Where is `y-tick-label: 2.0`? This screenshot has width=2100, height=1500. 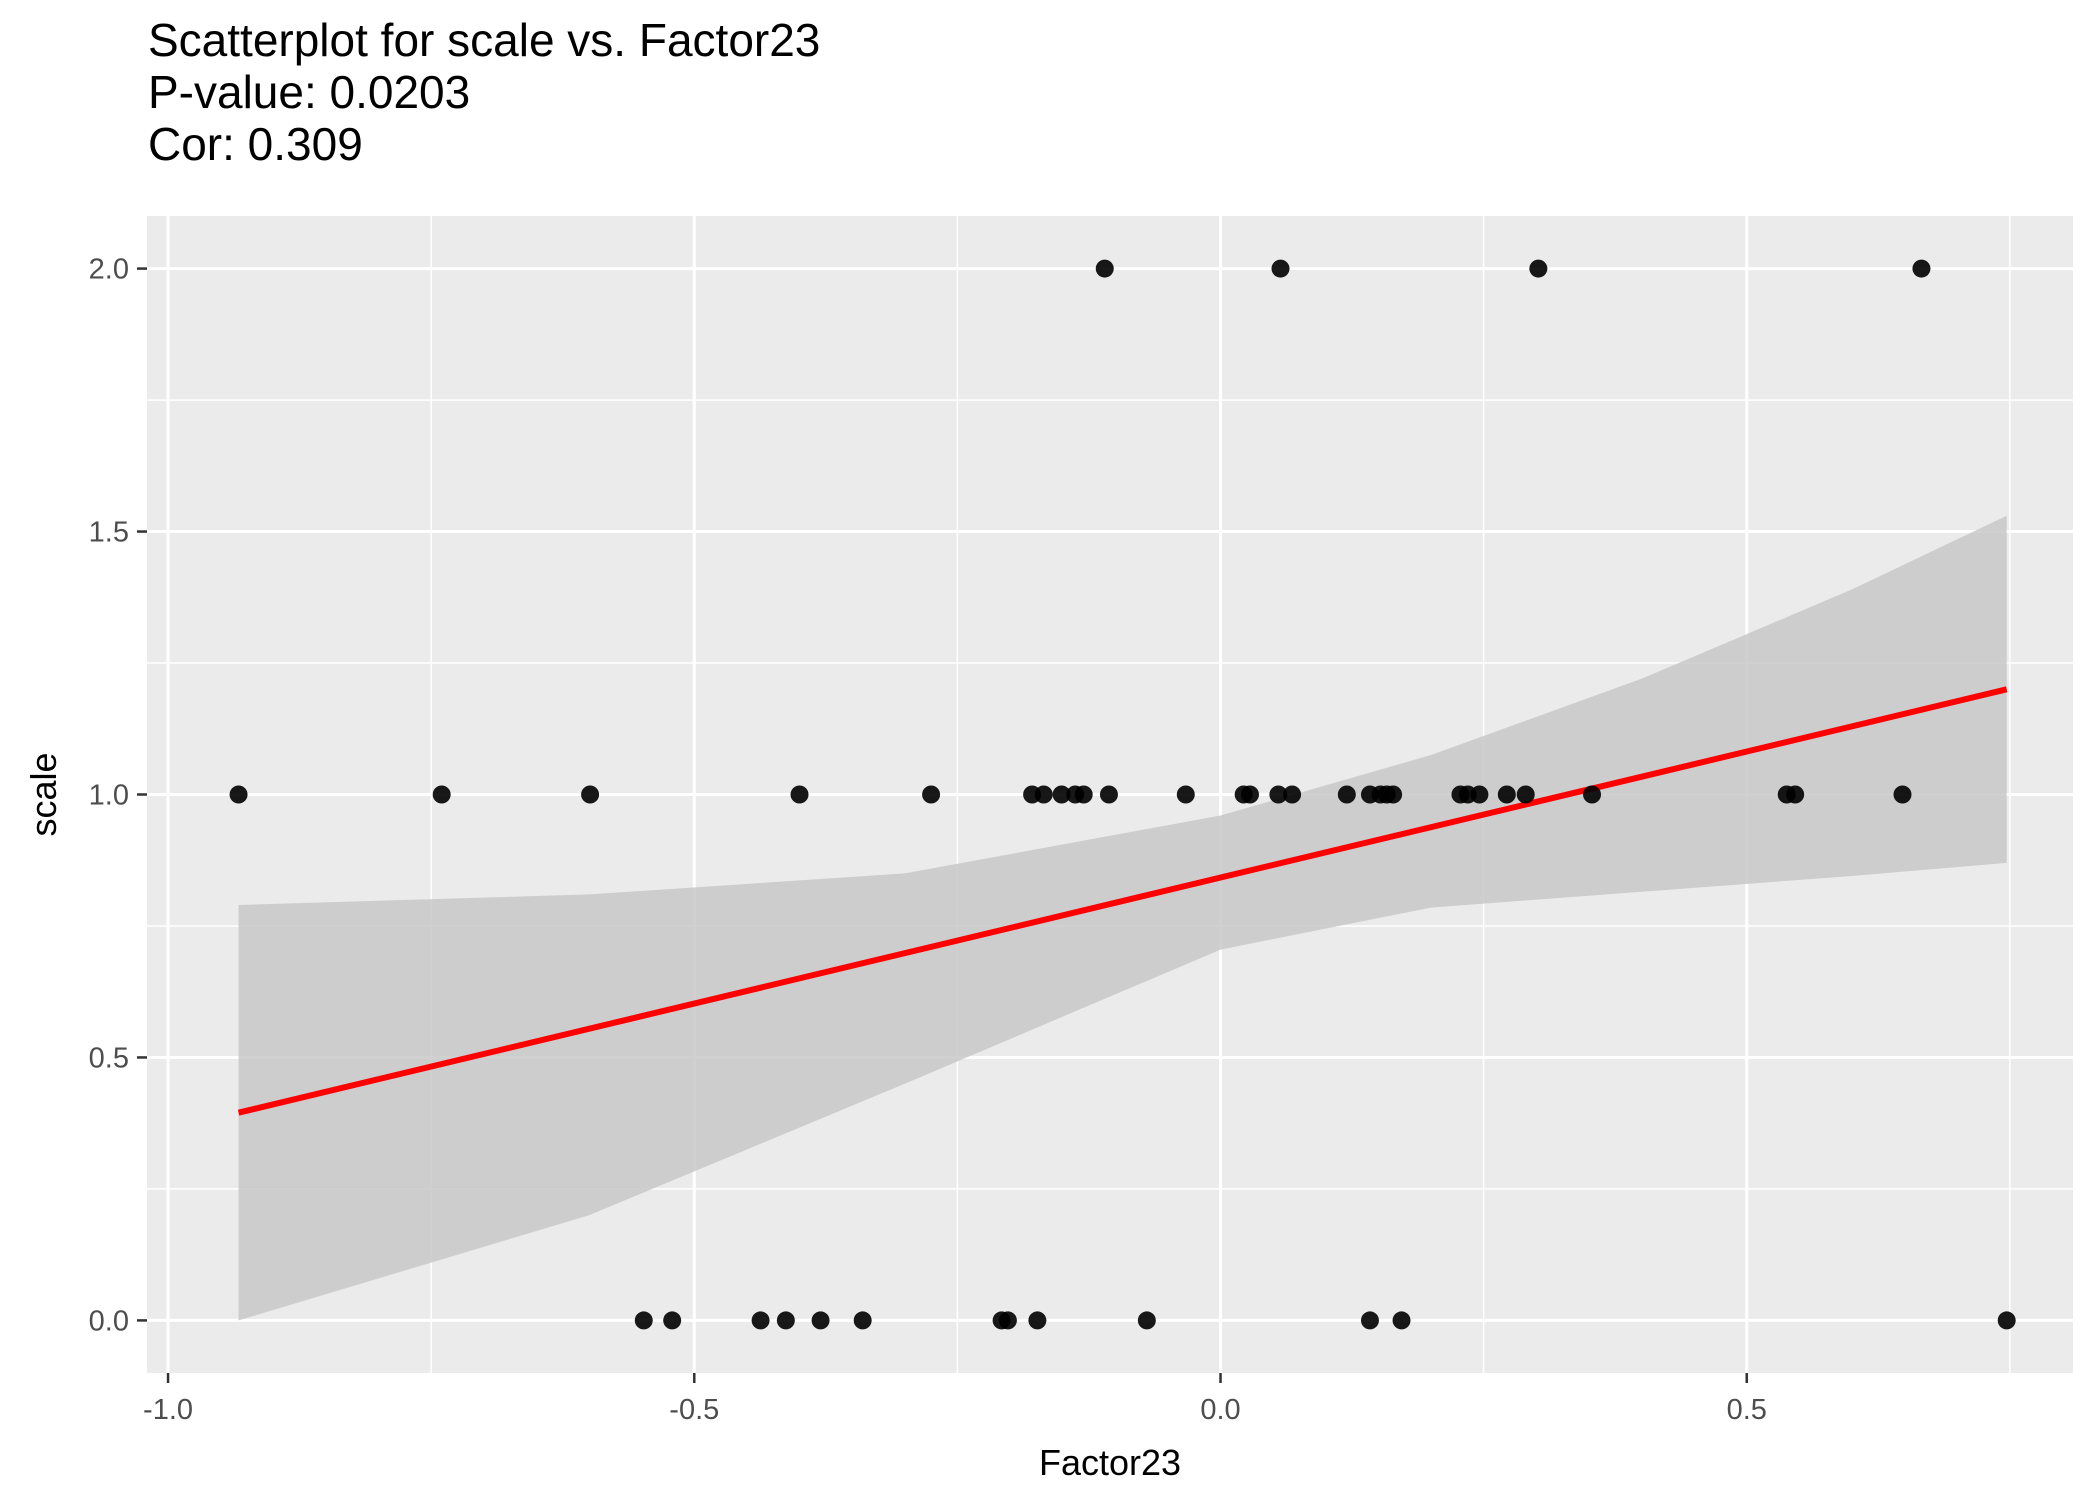 y-tick-label: 2.0 is located at coordinates (109, 270).